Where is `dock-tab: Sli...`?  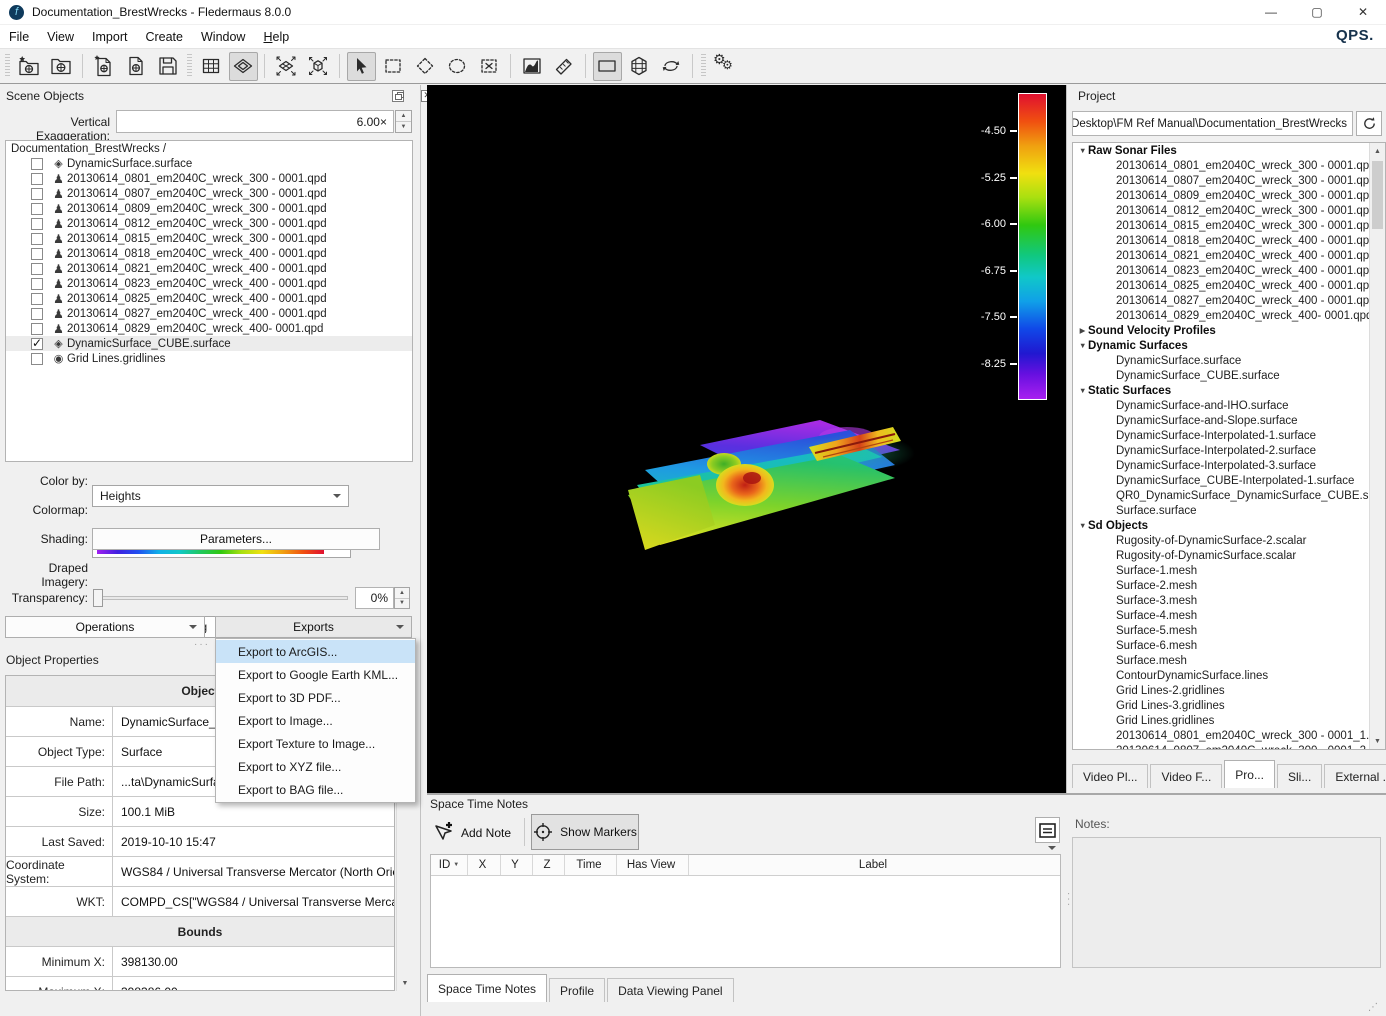 dock-tab: Sli... is located at coordinates (1299, 776).